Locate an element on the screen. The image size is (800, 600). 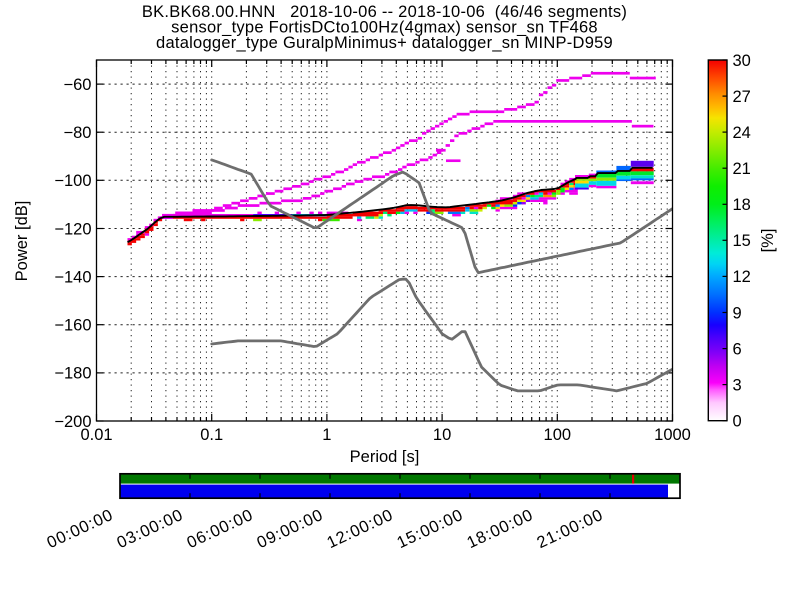
svg-text: 9 is located at coordinates (737, 313).